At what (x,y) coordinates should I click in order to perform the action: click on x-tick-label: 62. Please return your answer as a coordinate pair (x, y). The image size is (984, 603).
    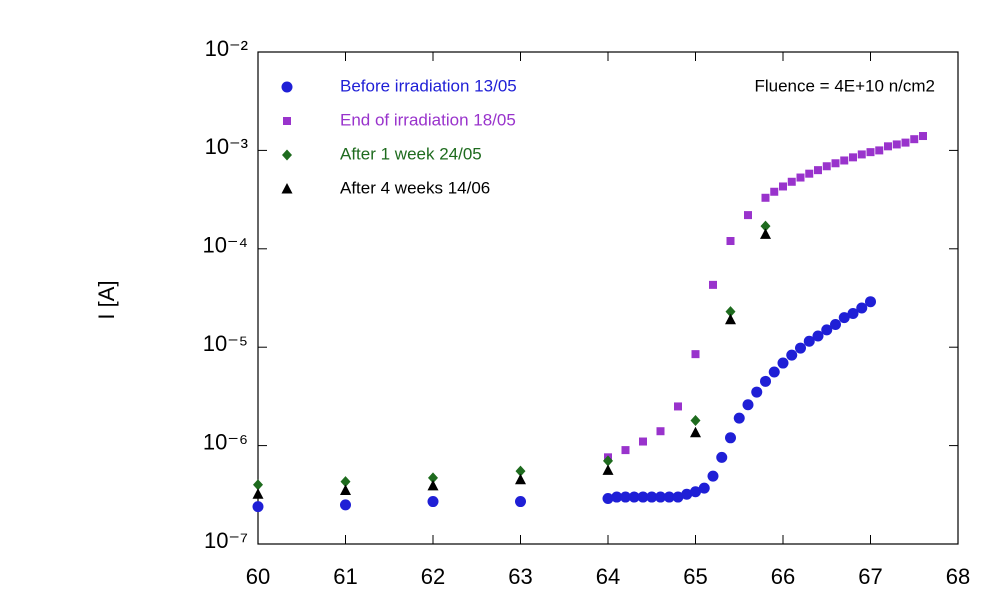
    Looking at the image, I should click on (433, 576).